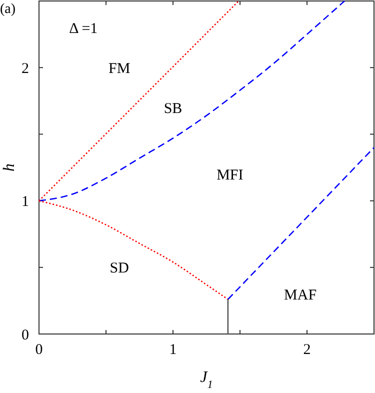 This screenshot has height=393, width=375. Describe the element at coordinates (120, 268) in the screenshot. I see `annotation: SD` at that location.